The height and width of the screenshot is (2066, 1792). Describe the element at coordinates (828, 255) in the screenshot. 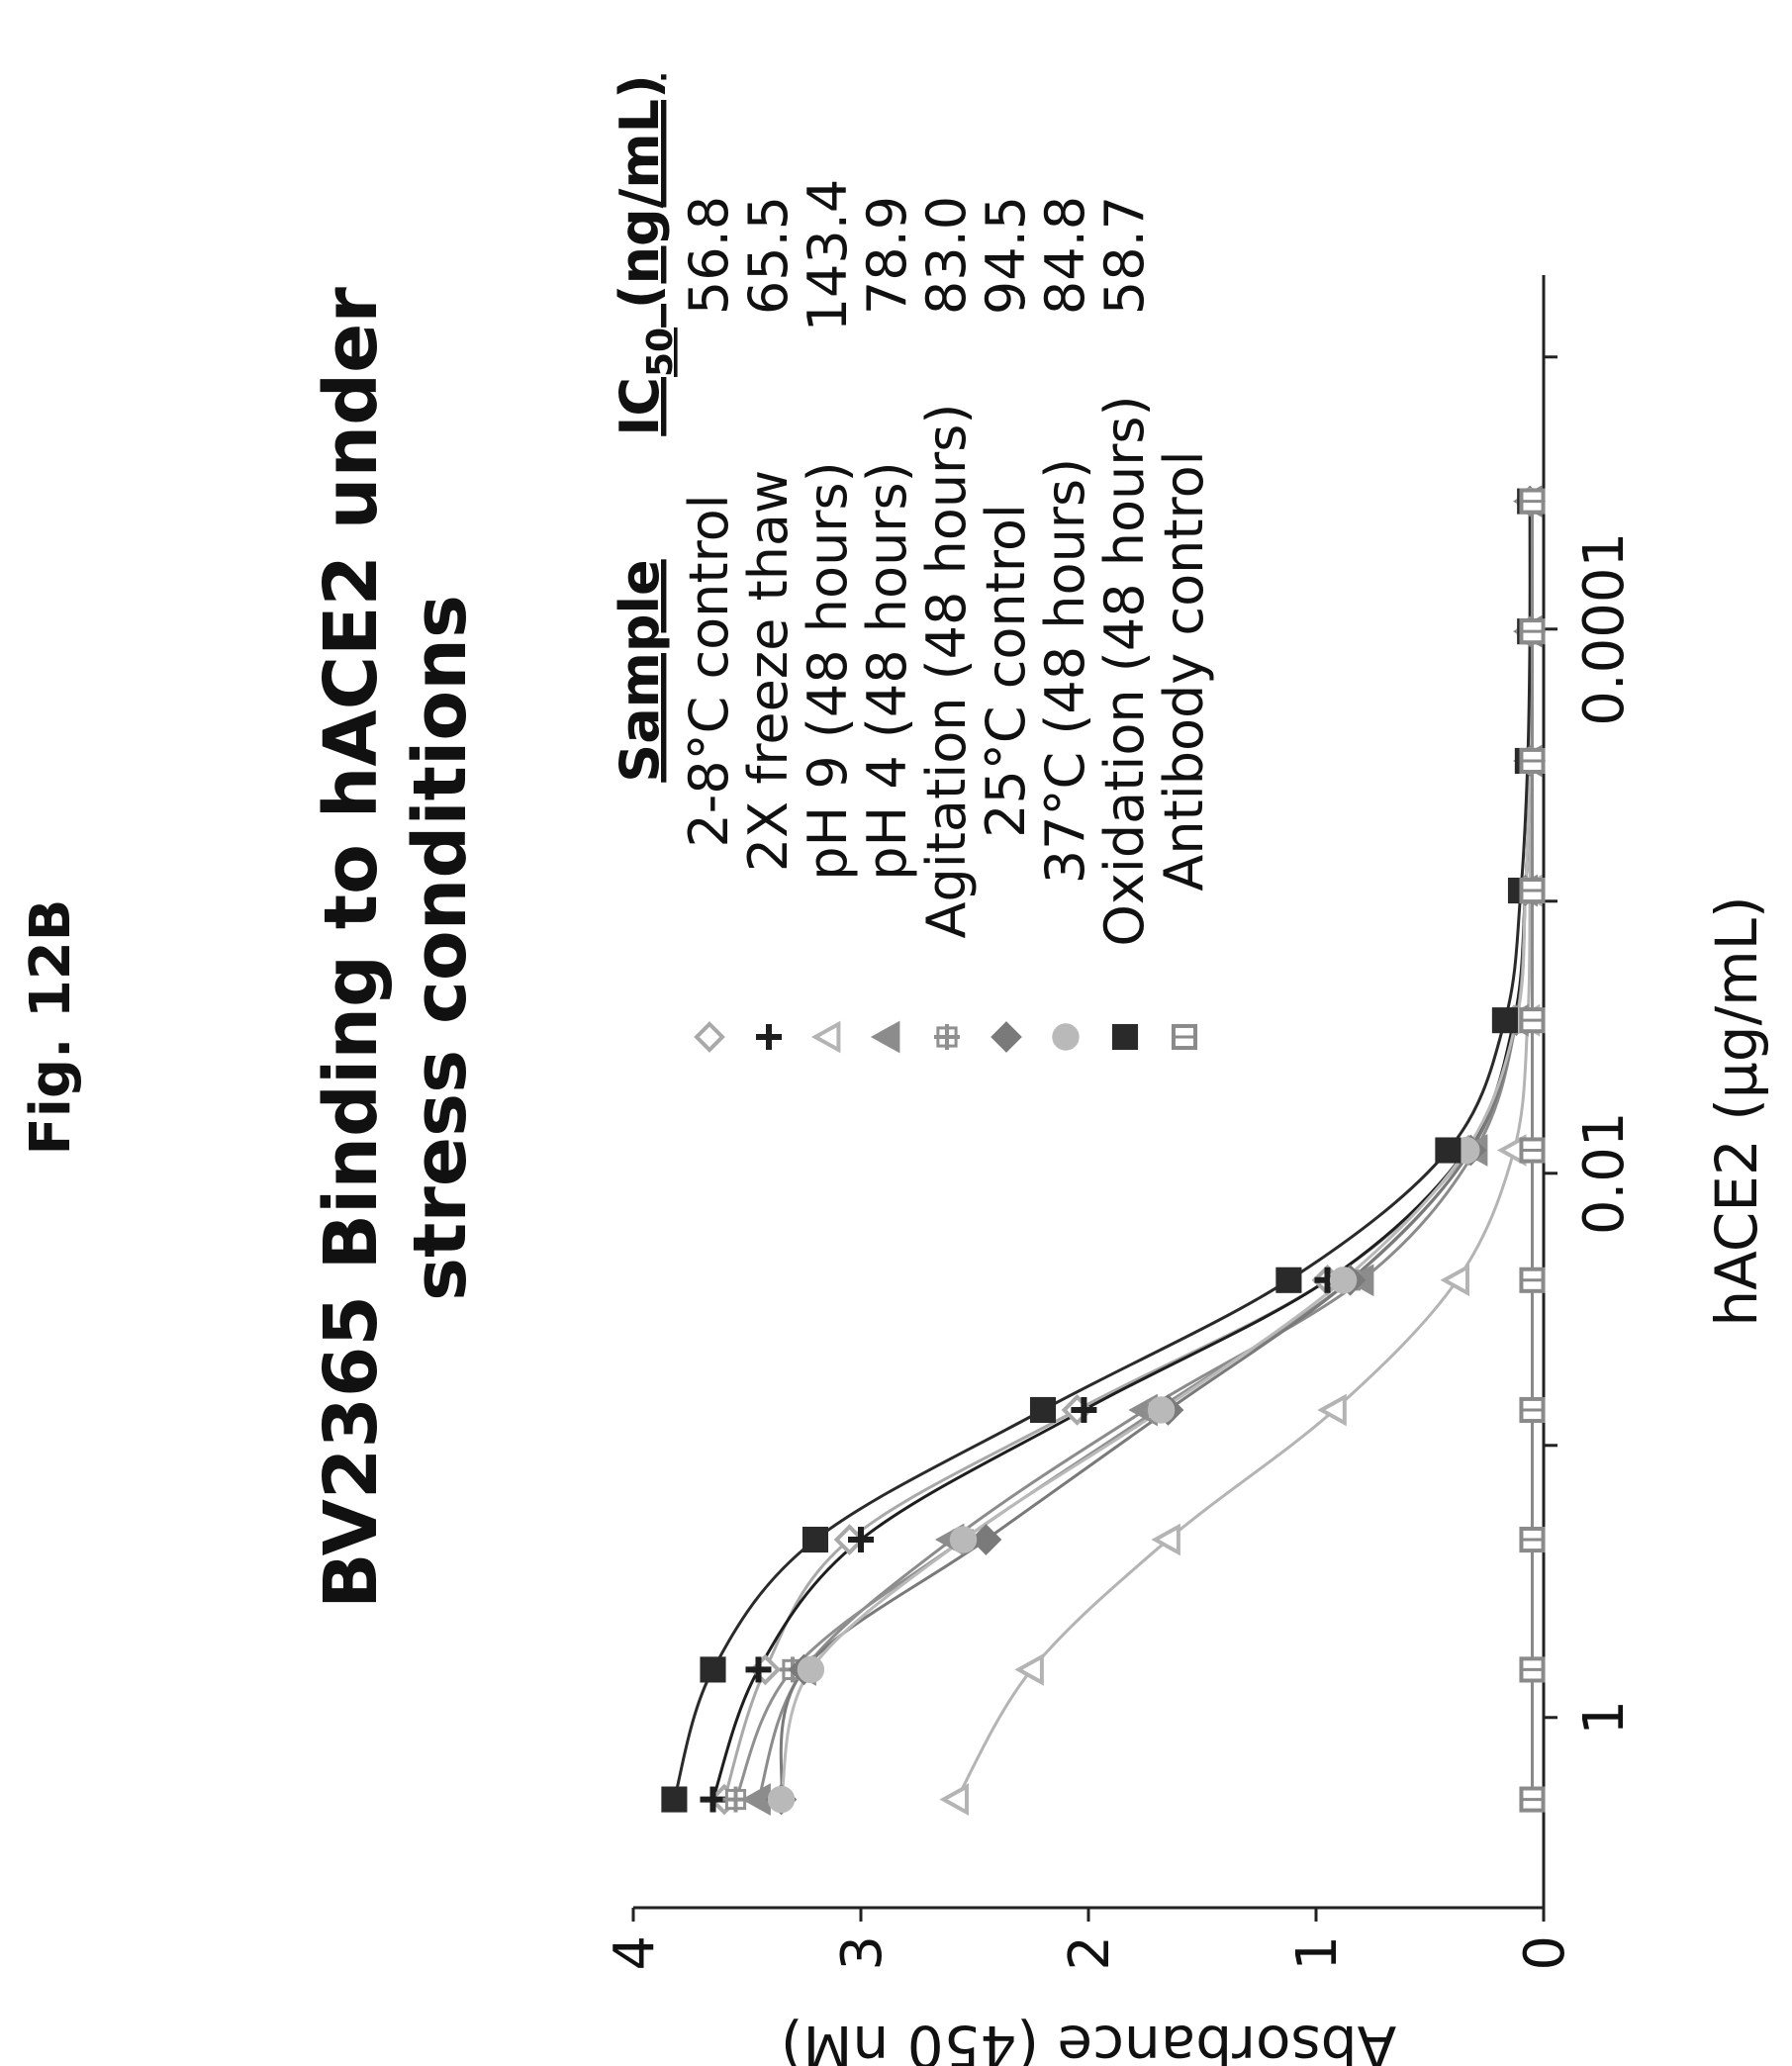

I see `ic50-value: 143.4` at that location.